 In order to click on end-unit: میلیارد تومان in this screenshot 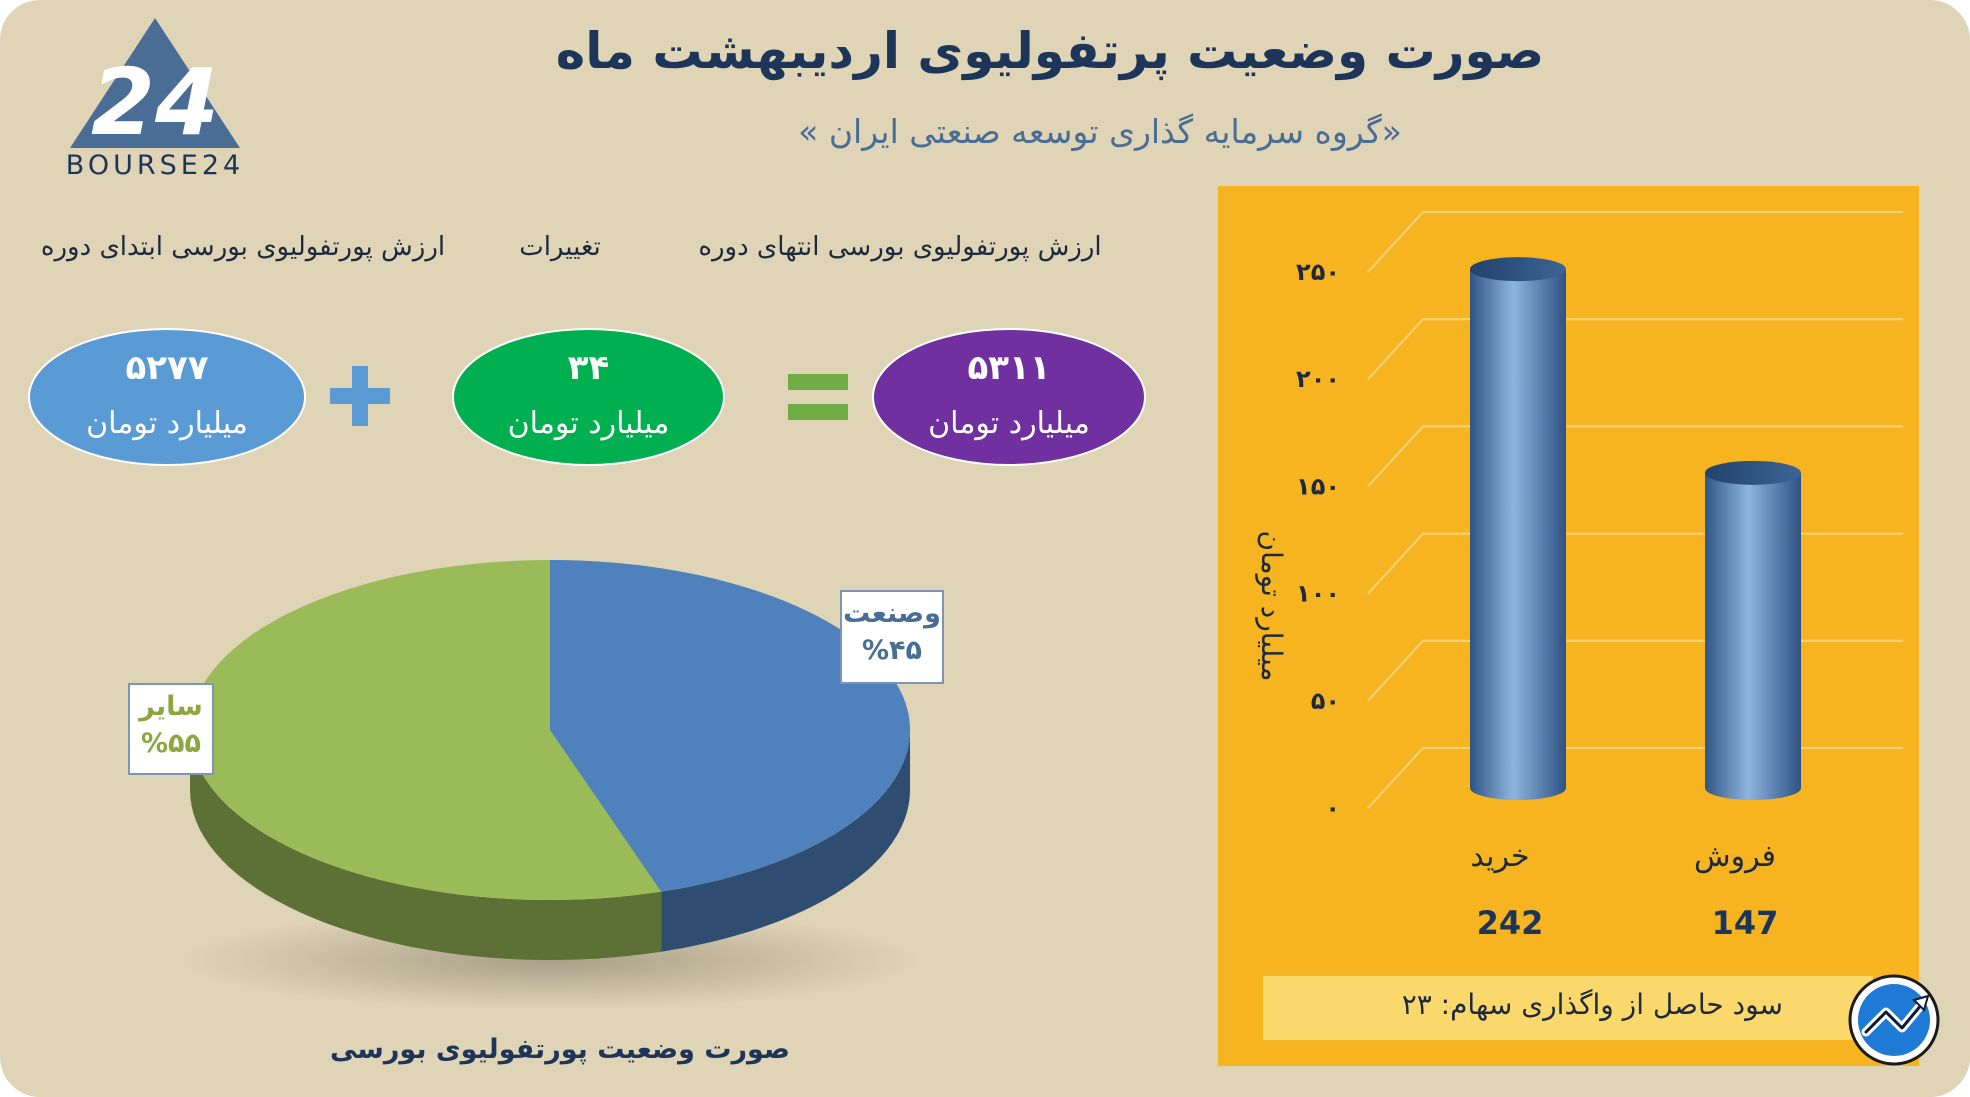, I will do `click(1009, 423)`.